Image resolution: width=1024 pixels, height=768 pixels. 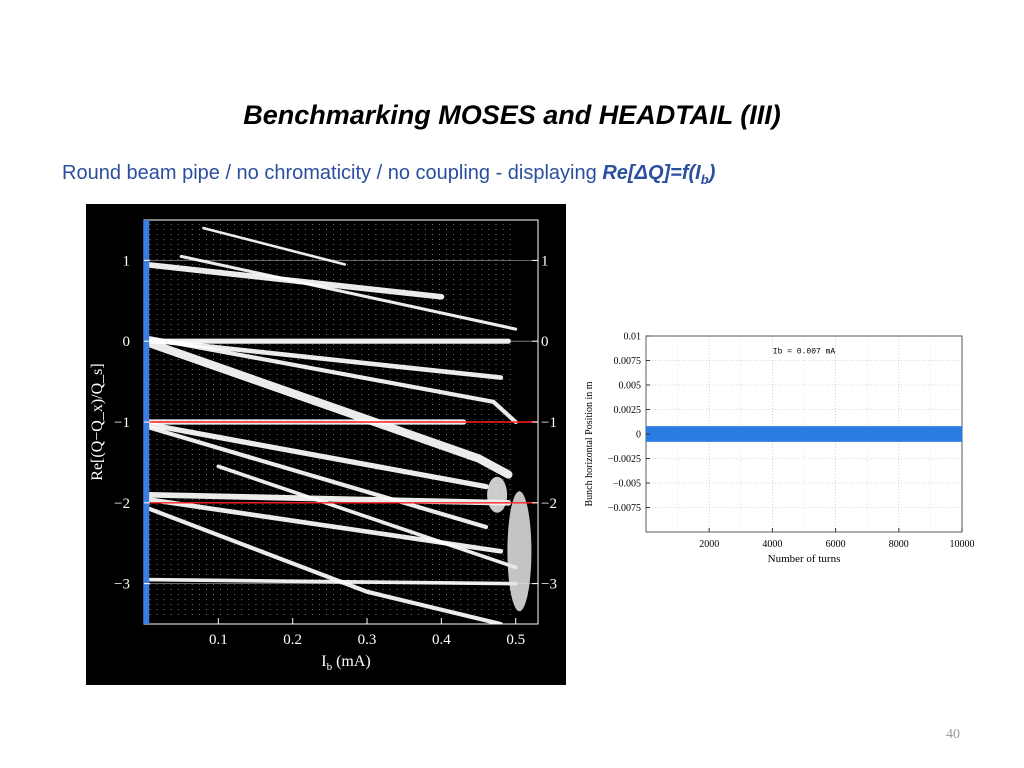 What do you see at coordinates (292, 640) in the screenshot?
I see `x-tick-label: 0.2` at bounding box center [292, 640].